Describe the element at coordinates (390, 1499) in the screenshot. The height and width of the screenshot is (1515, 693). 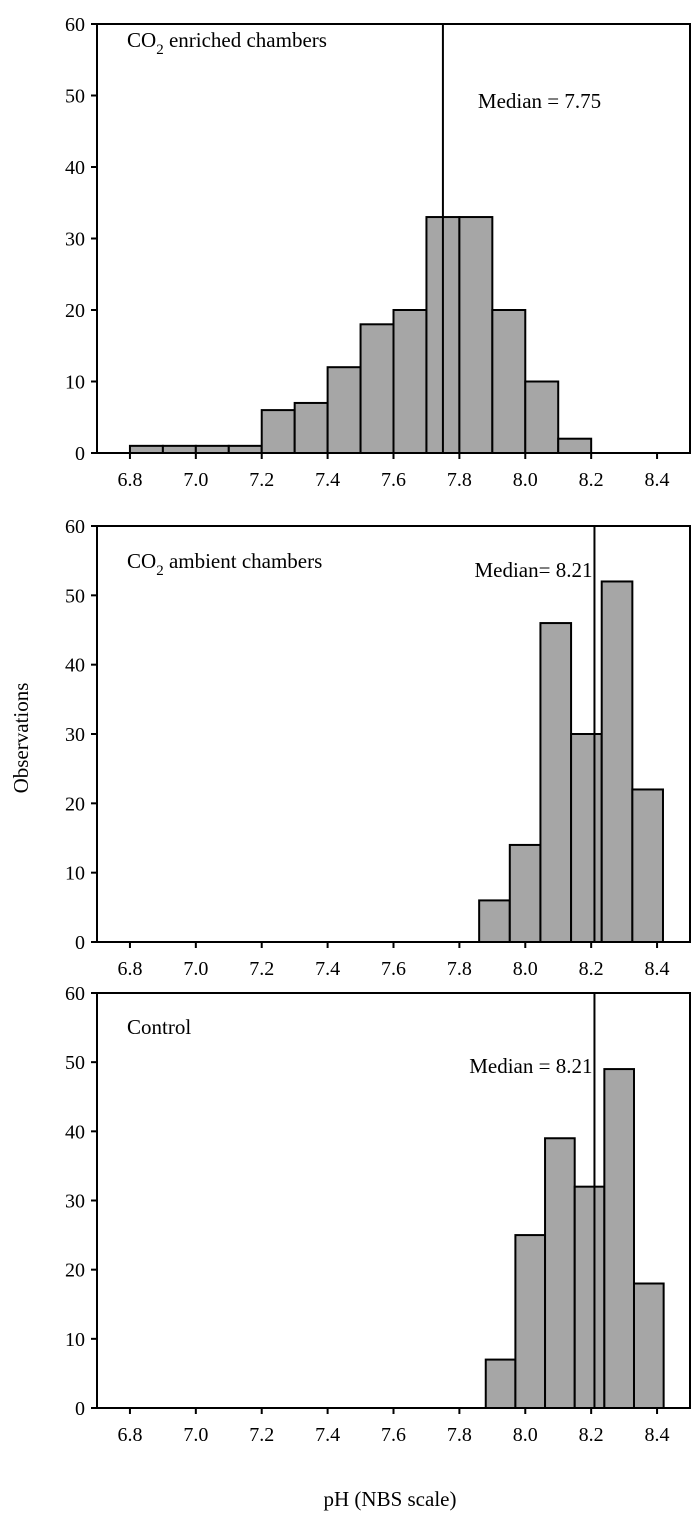
I see `x-axis-title: pH (NBS scale)` at that location.